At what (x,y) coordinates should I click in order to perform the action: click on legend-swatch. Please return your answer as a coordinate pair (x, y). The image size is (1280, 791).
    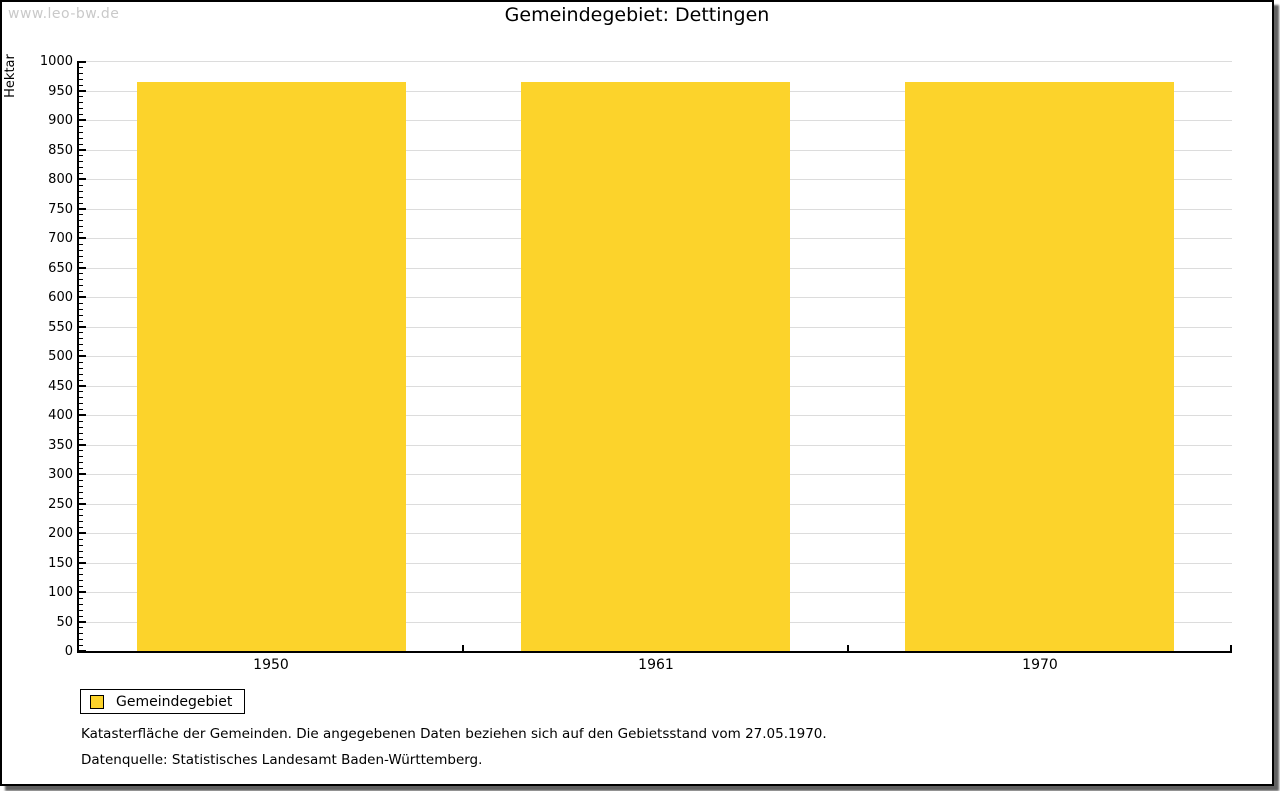
    Looking at the image, I should click on (97, 701).